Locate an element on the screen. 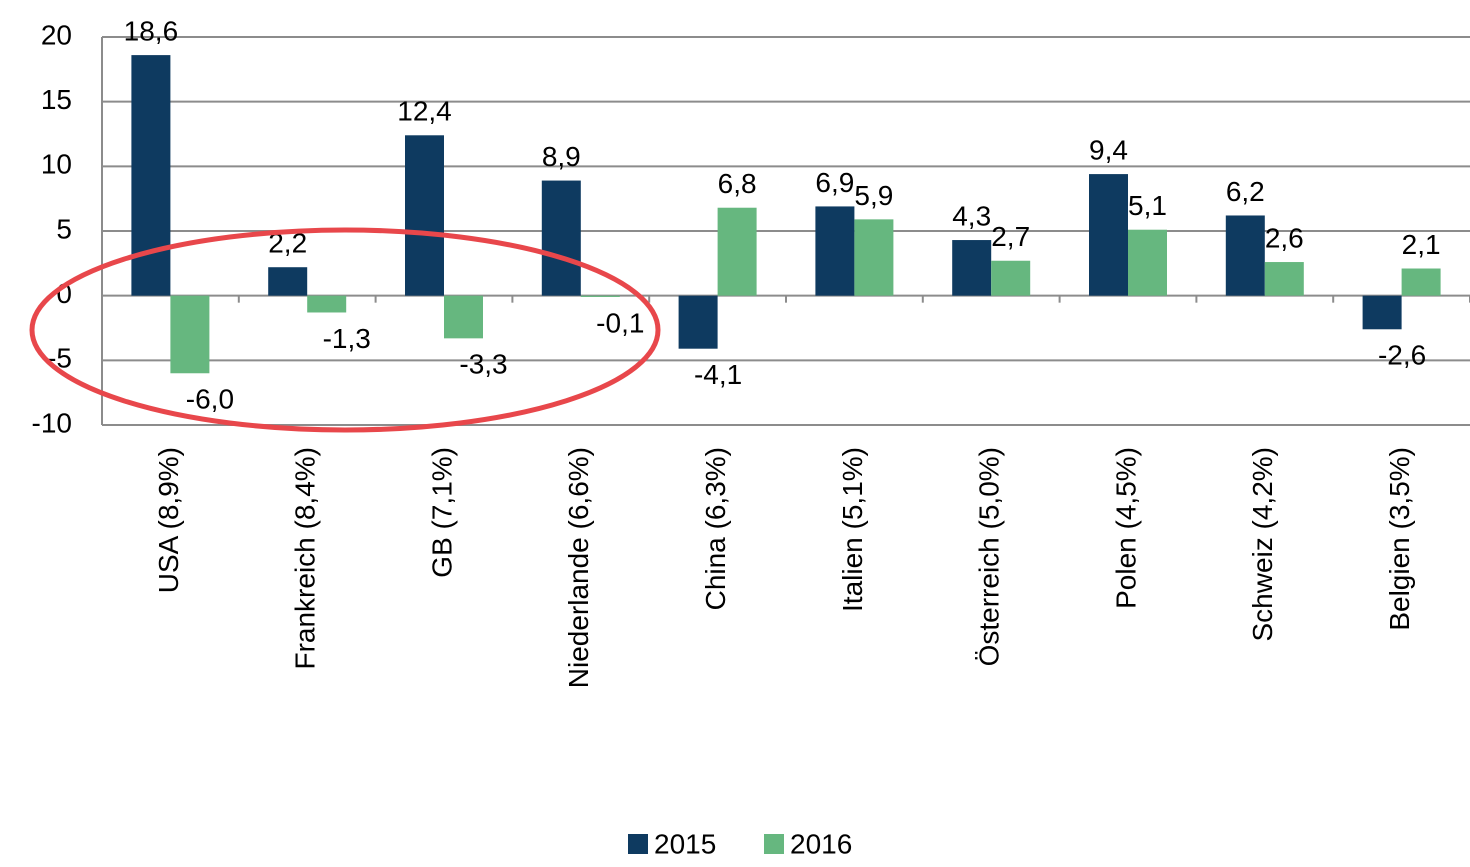  value-label: 6,9 is located at coordinates (834, 182).